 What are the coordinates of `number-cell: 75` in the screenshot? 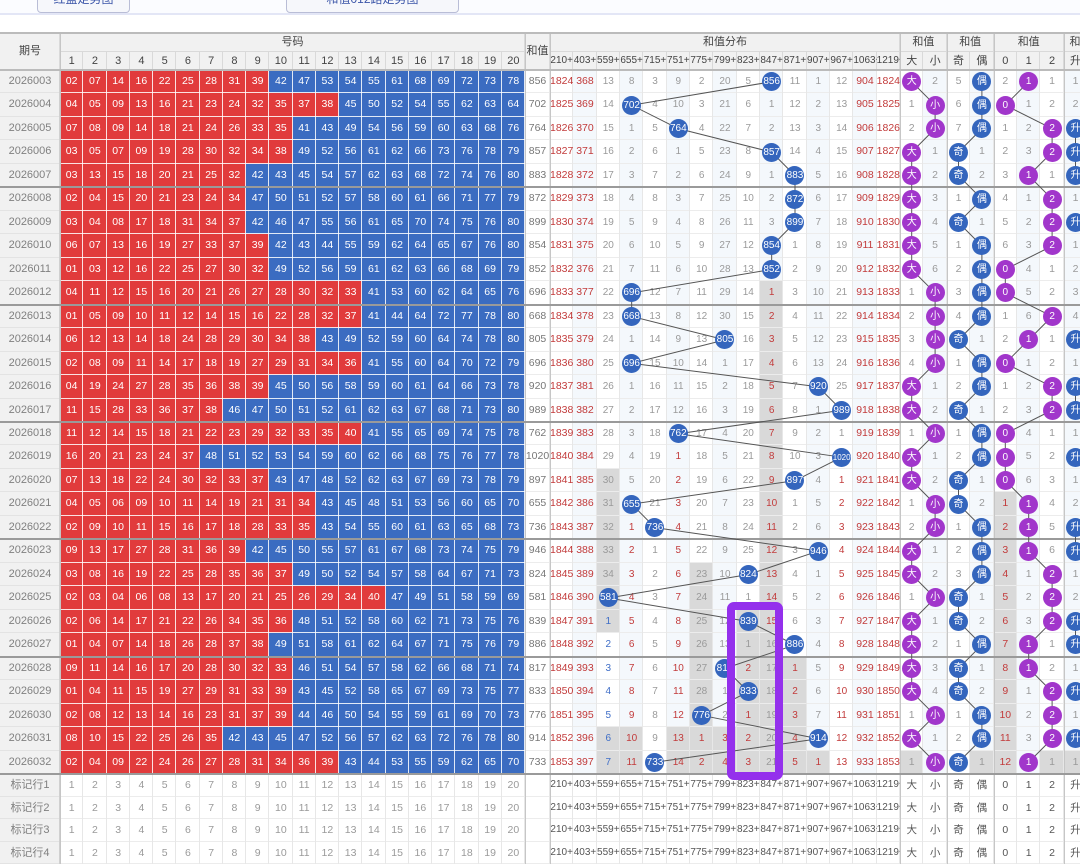 It's located at (490, 551).